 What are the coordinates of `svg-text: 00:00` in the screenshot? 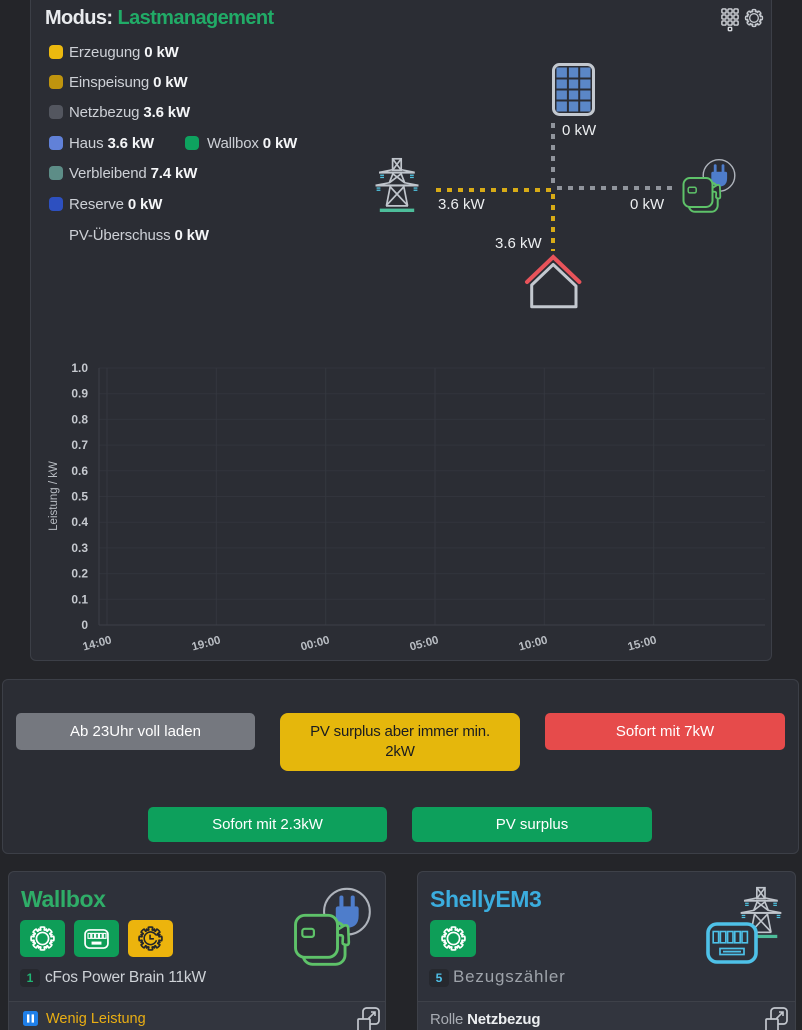 It's located at (315, 643).